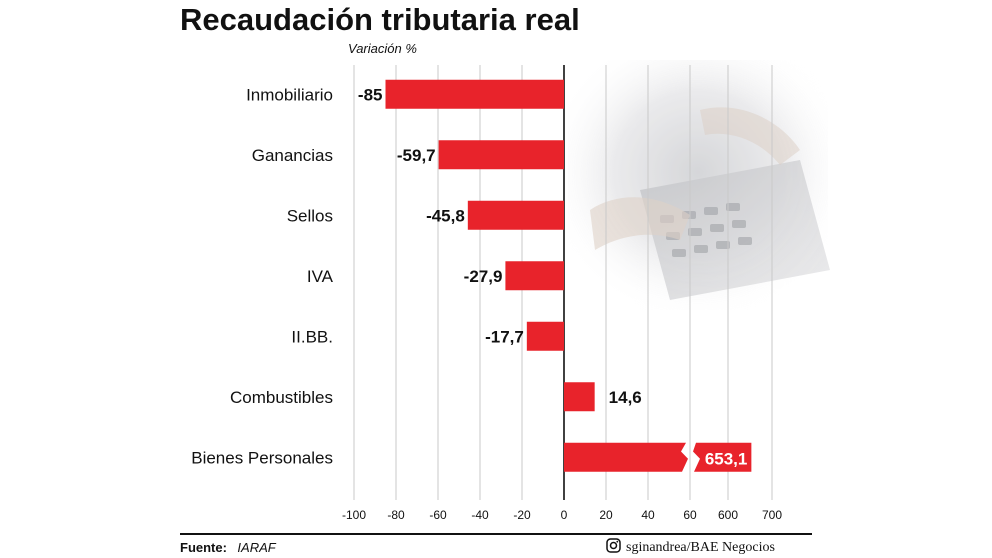  What do you see at coordinates (281, 397) in the screenshot?
I see `category-label: Combustibles` at bounding box center [281, 397].